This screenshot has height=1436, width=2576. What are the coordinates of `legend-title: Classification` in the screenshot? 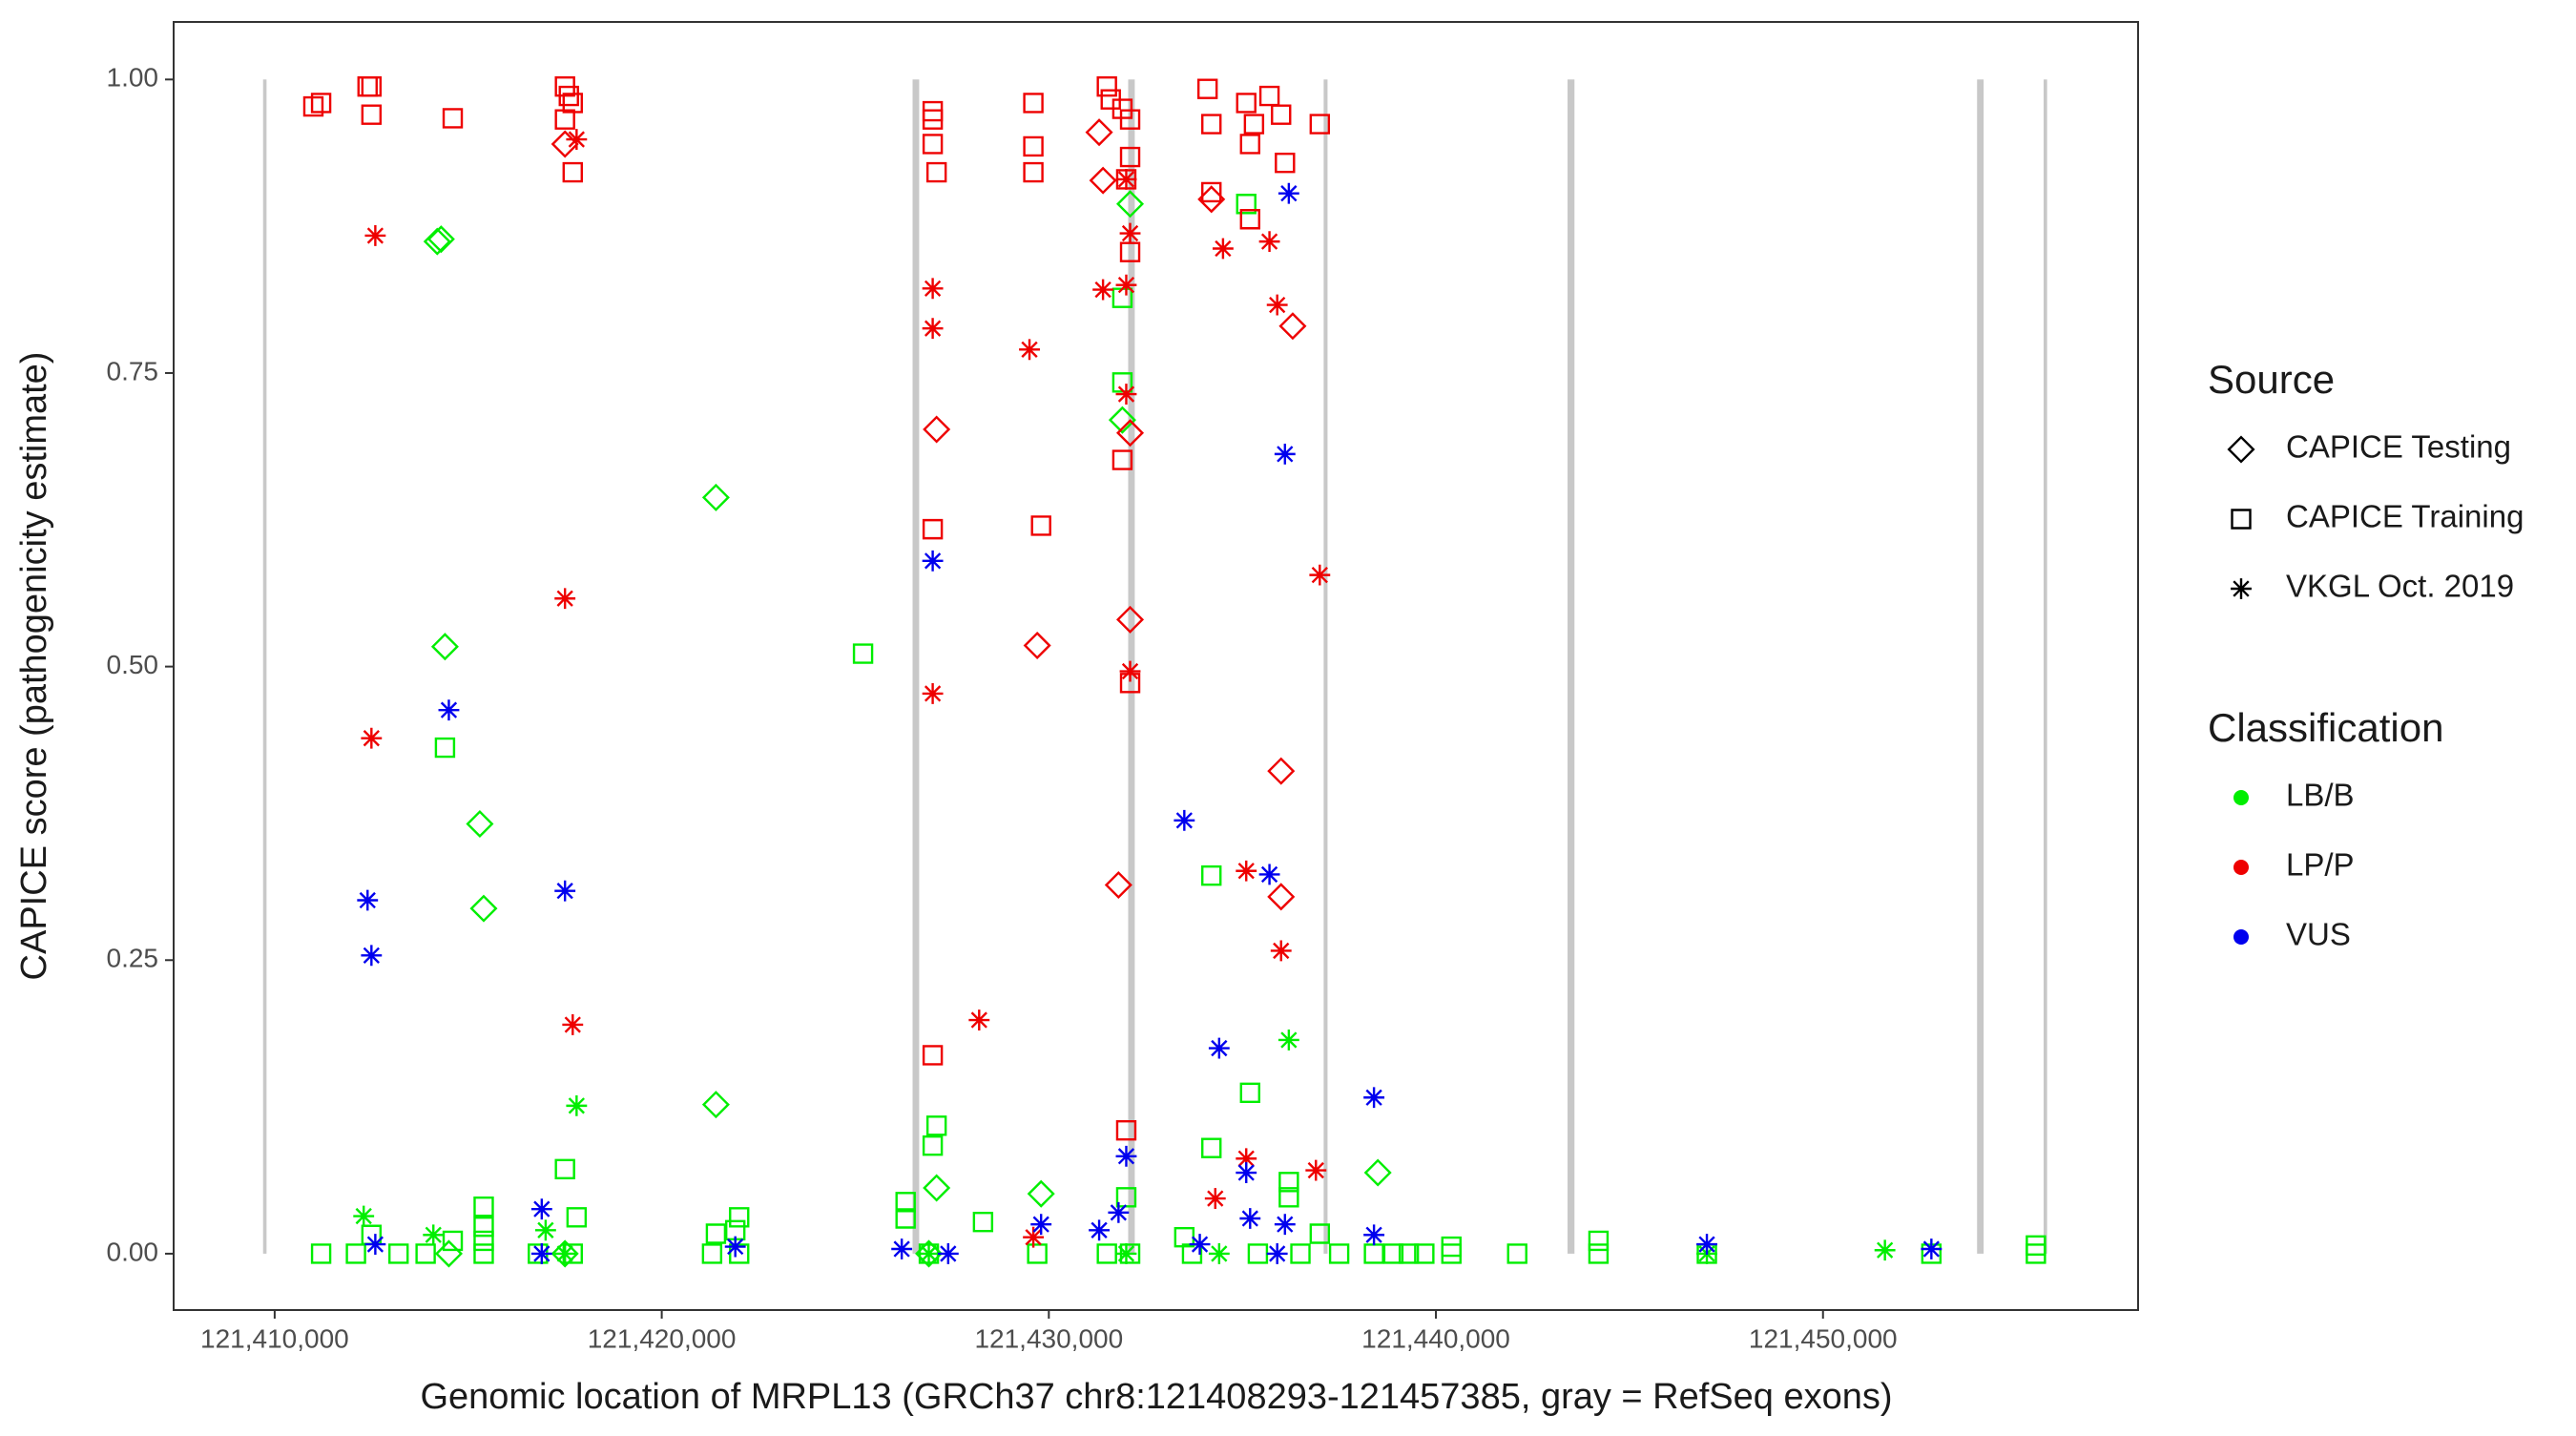 It's located at (2325, 727).